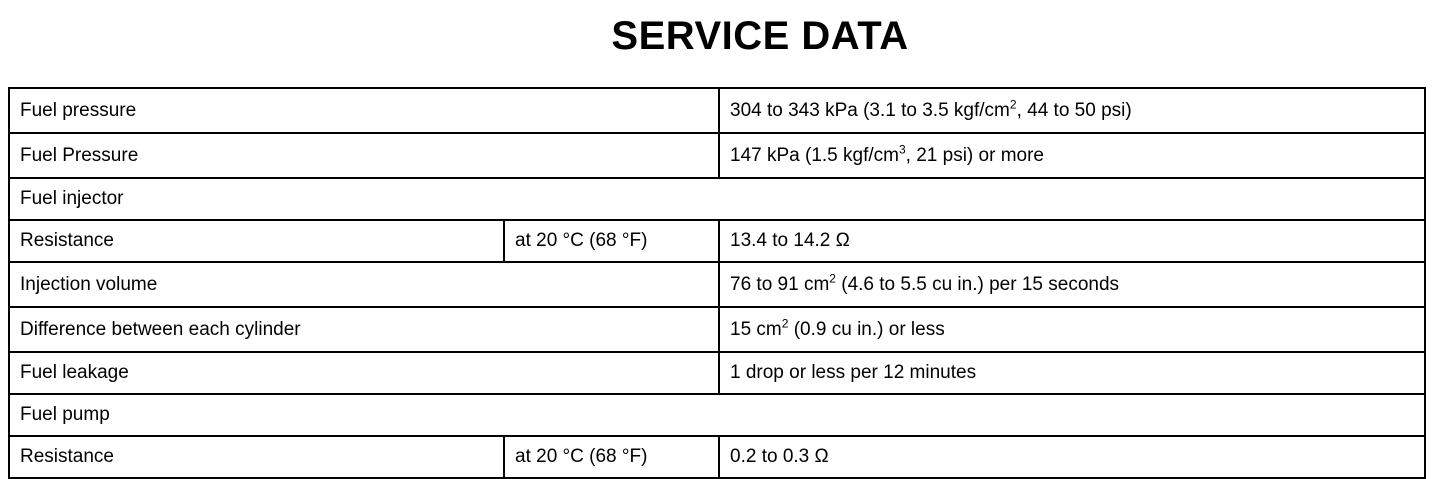  What do you see at coordinates (1072, 373) in the screenshot?
I see `row-value: 1 drop or less per 12 minutes` at bounding box center [1072, 373].